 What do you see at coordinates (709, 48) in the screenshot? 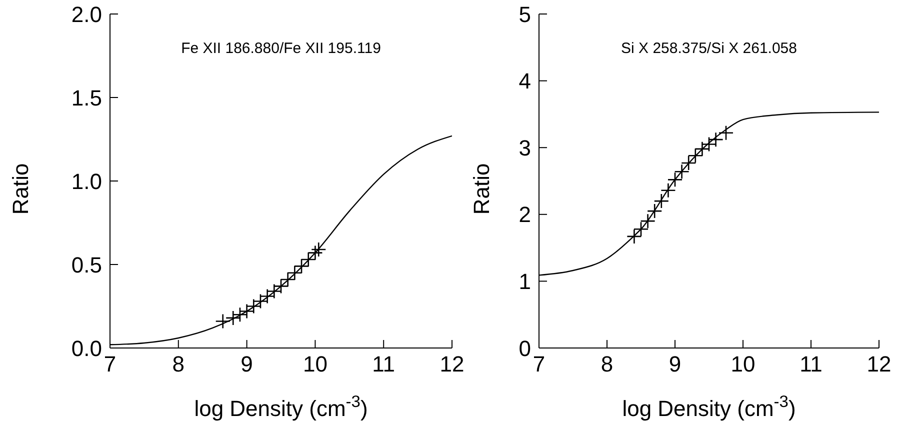
I see `annotation: Si X 258.375/Si X 261.058` at bounding box center [709, 48].